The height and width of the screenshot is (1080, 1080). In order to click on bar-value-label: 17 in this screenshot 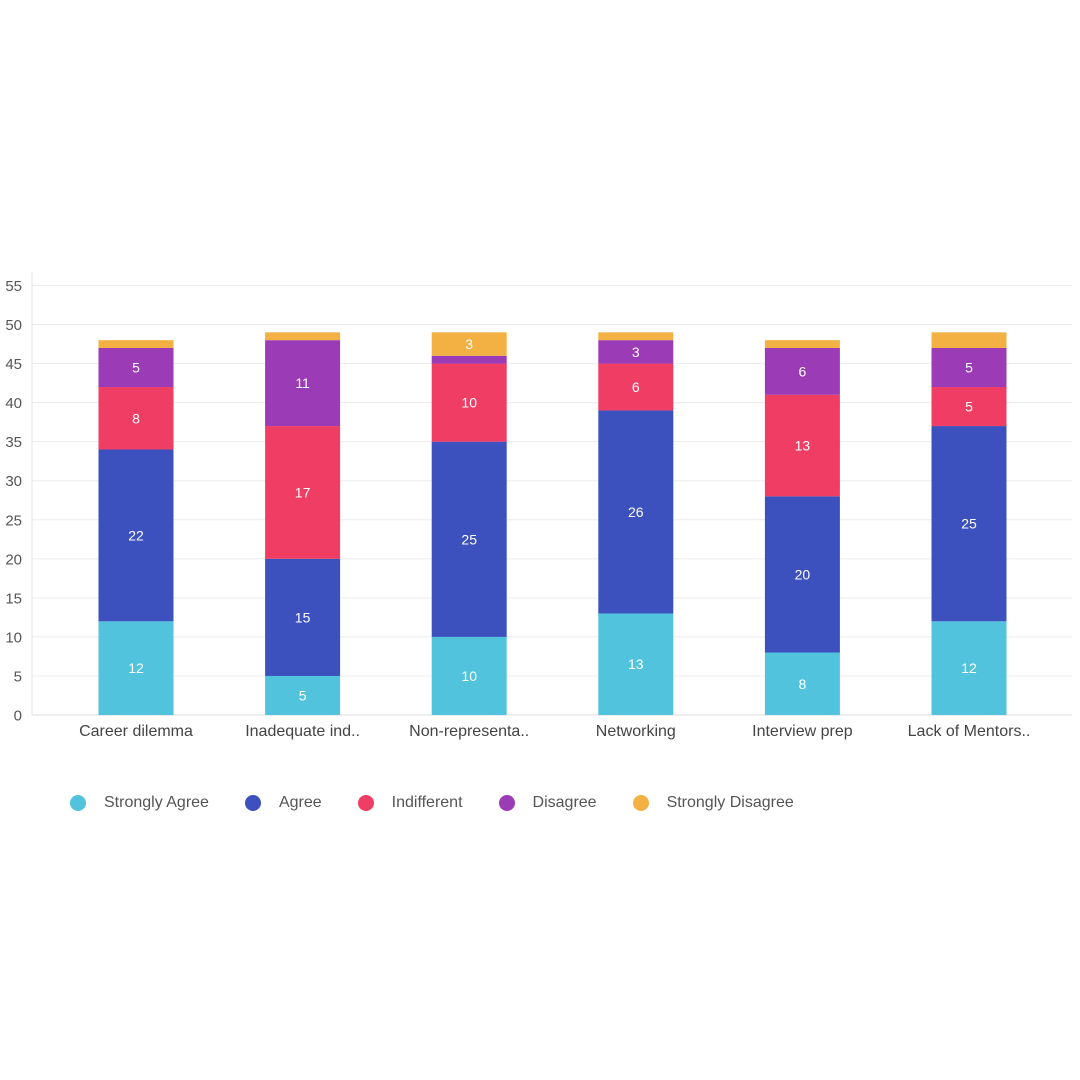, I will do `click(303, 492)`.